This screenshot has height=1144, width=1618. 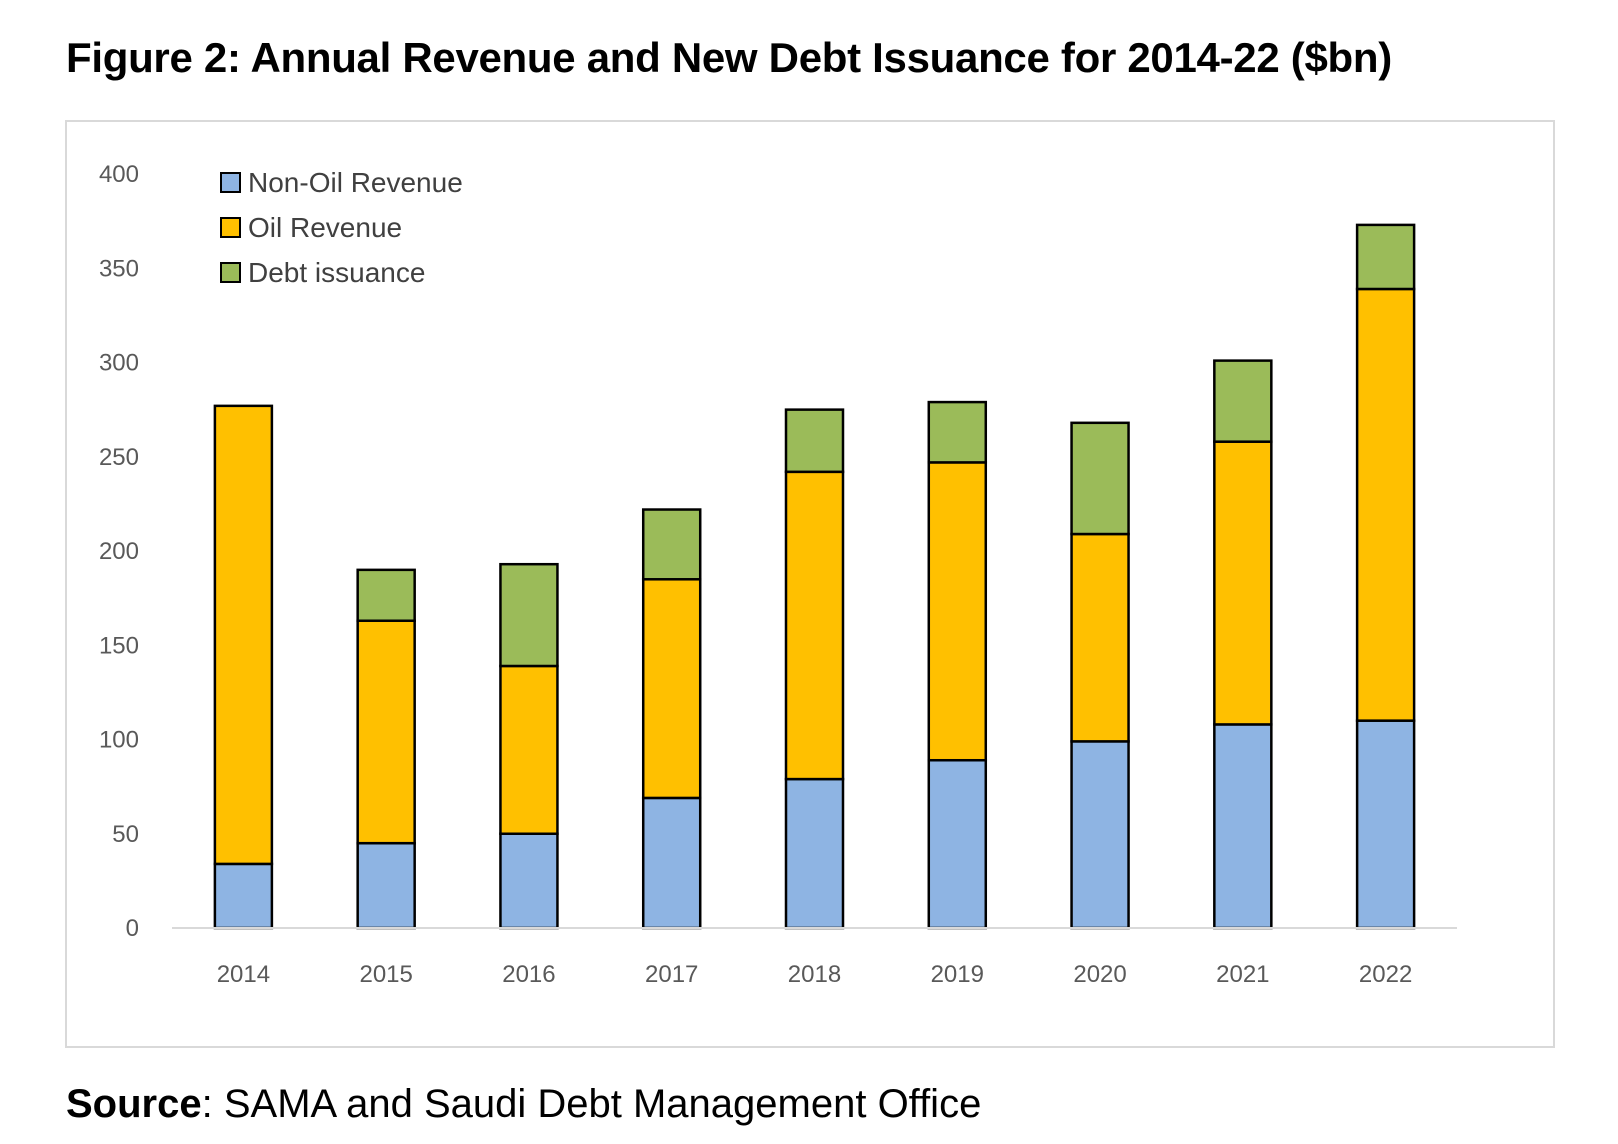 I want to click on y-tick-label: 0, so click(x=132, y=928).